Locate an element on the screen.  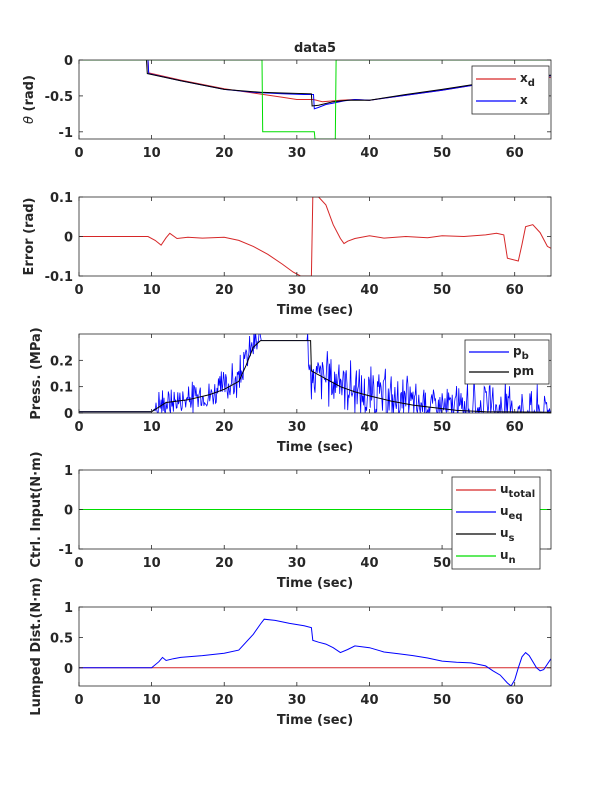
y-axis-label: Error (rad) is located at coordinates (29, 237).